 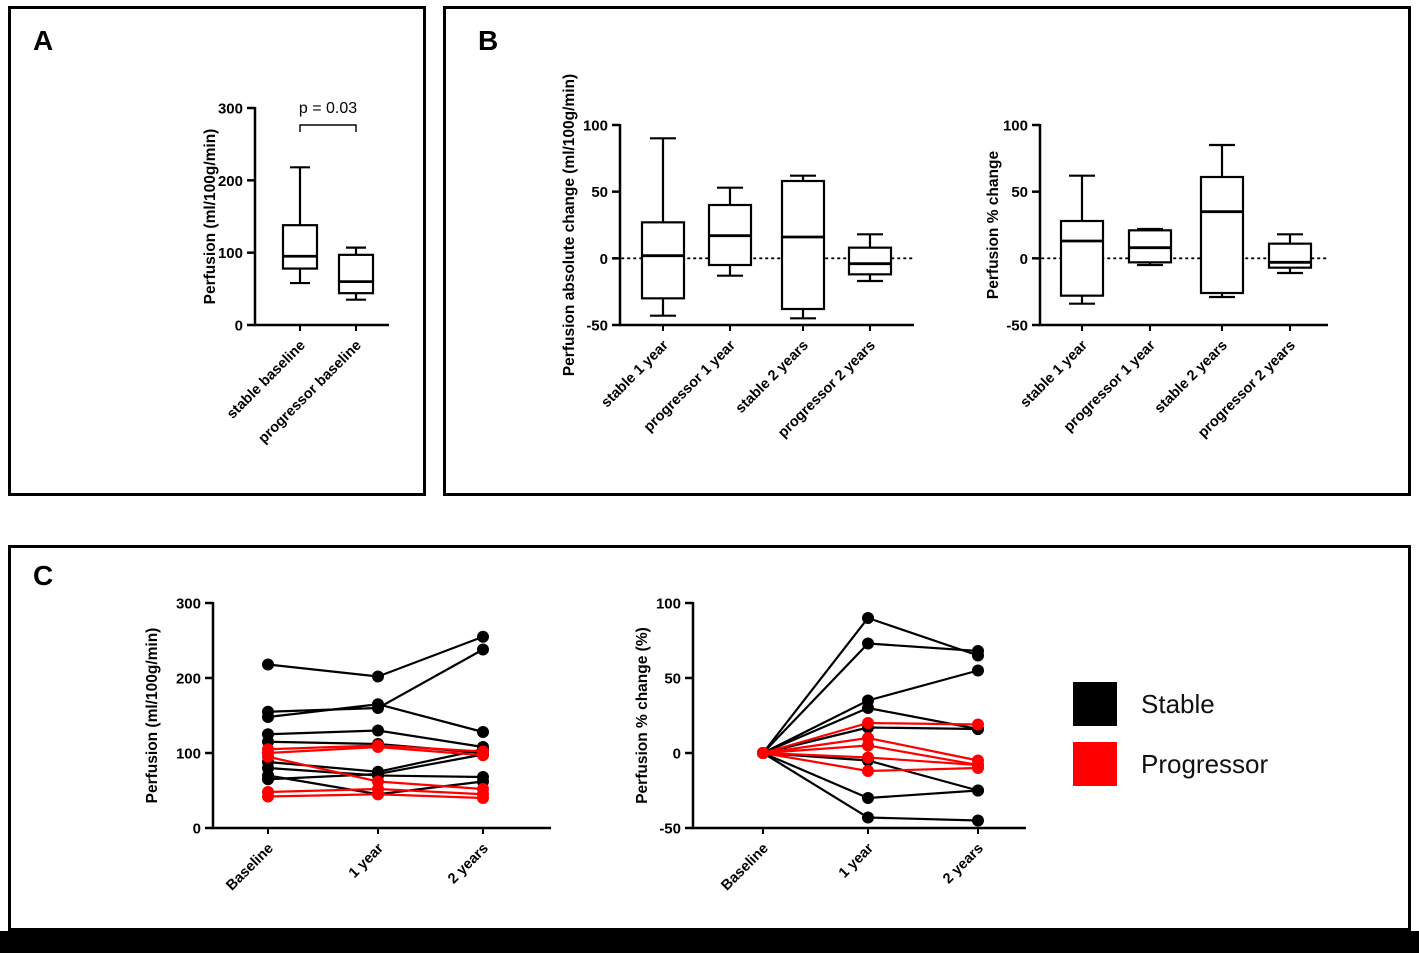 I want to click on progressor-color-swatch, so click(x=1095, y=764).